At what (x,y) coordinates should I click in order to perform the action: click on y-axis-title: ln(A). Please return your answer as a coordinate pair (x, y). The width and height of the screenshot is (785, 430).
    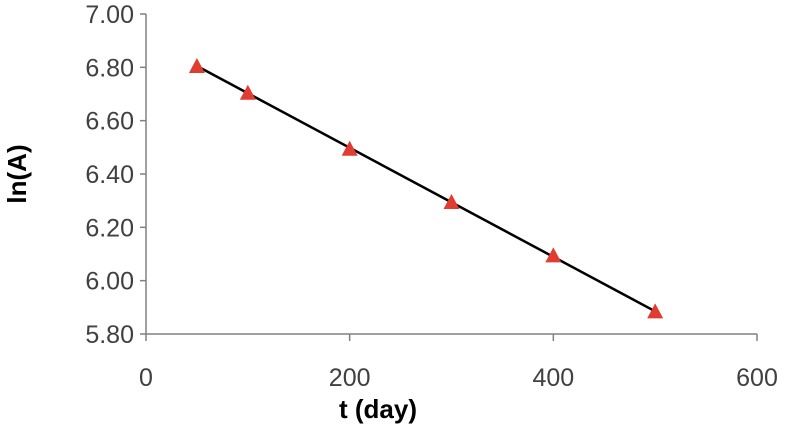
    Looking at the image, I should click on (17, 173).